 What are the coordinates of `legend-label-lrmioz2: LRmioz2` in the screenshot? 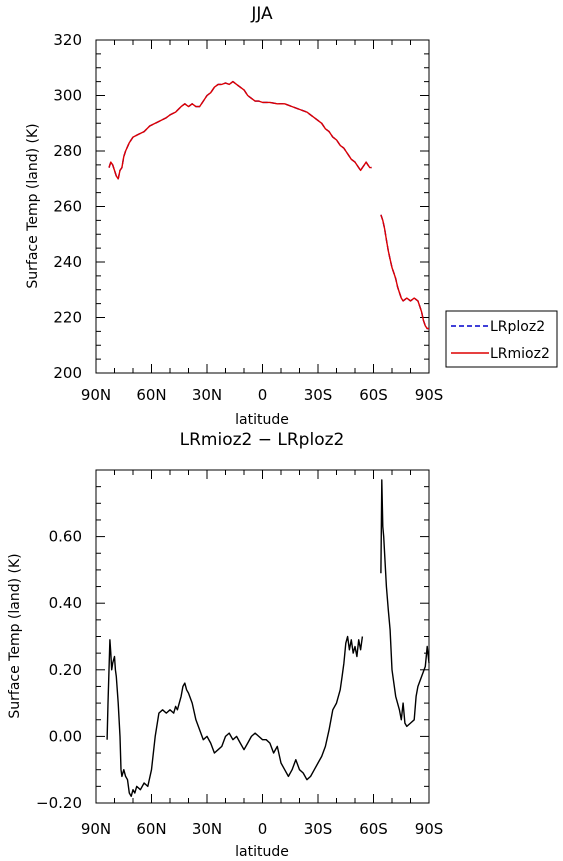 It's located at (520, 354).